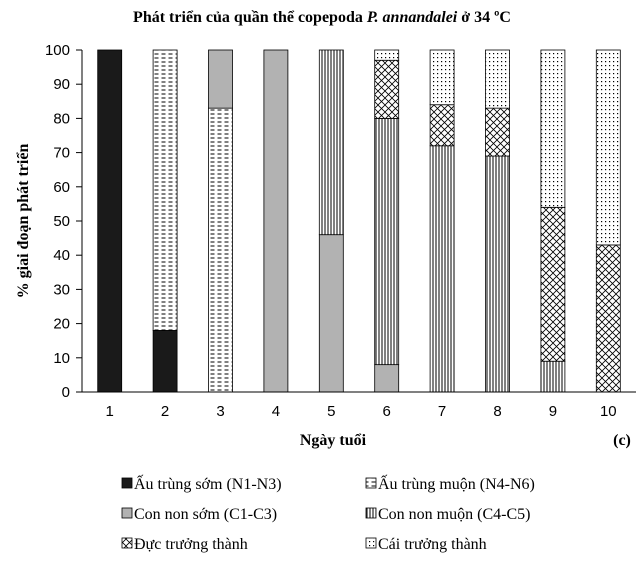 This screenshot has height=566, width=644. Describe the element at coordinates (110, 411) in the screenshot. I see `x-tick-label: 1` at that location.